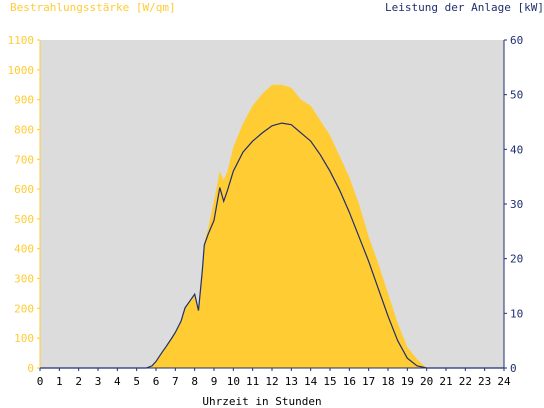 The height and width of the screenshot is (408, 544). Describe the element at coordinates (24, 279) in the screenshot. I see `left-tick-label: 300` at that location.